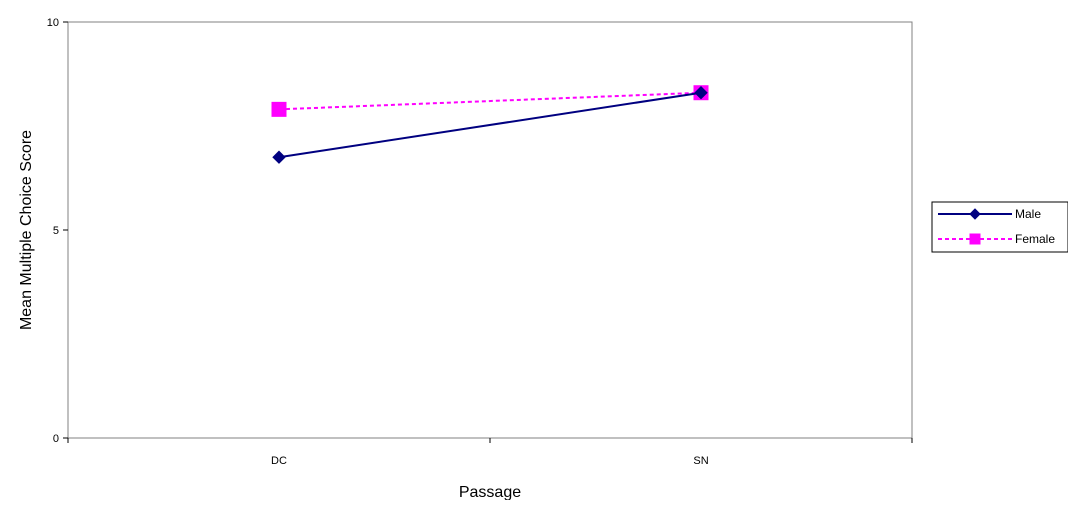 This screenshot has width=1068, height=505. Describe the element at coordinates (26, 230) in the screenshot. I see `y-axis-title: Mean Multiple Choice Score` at that location.